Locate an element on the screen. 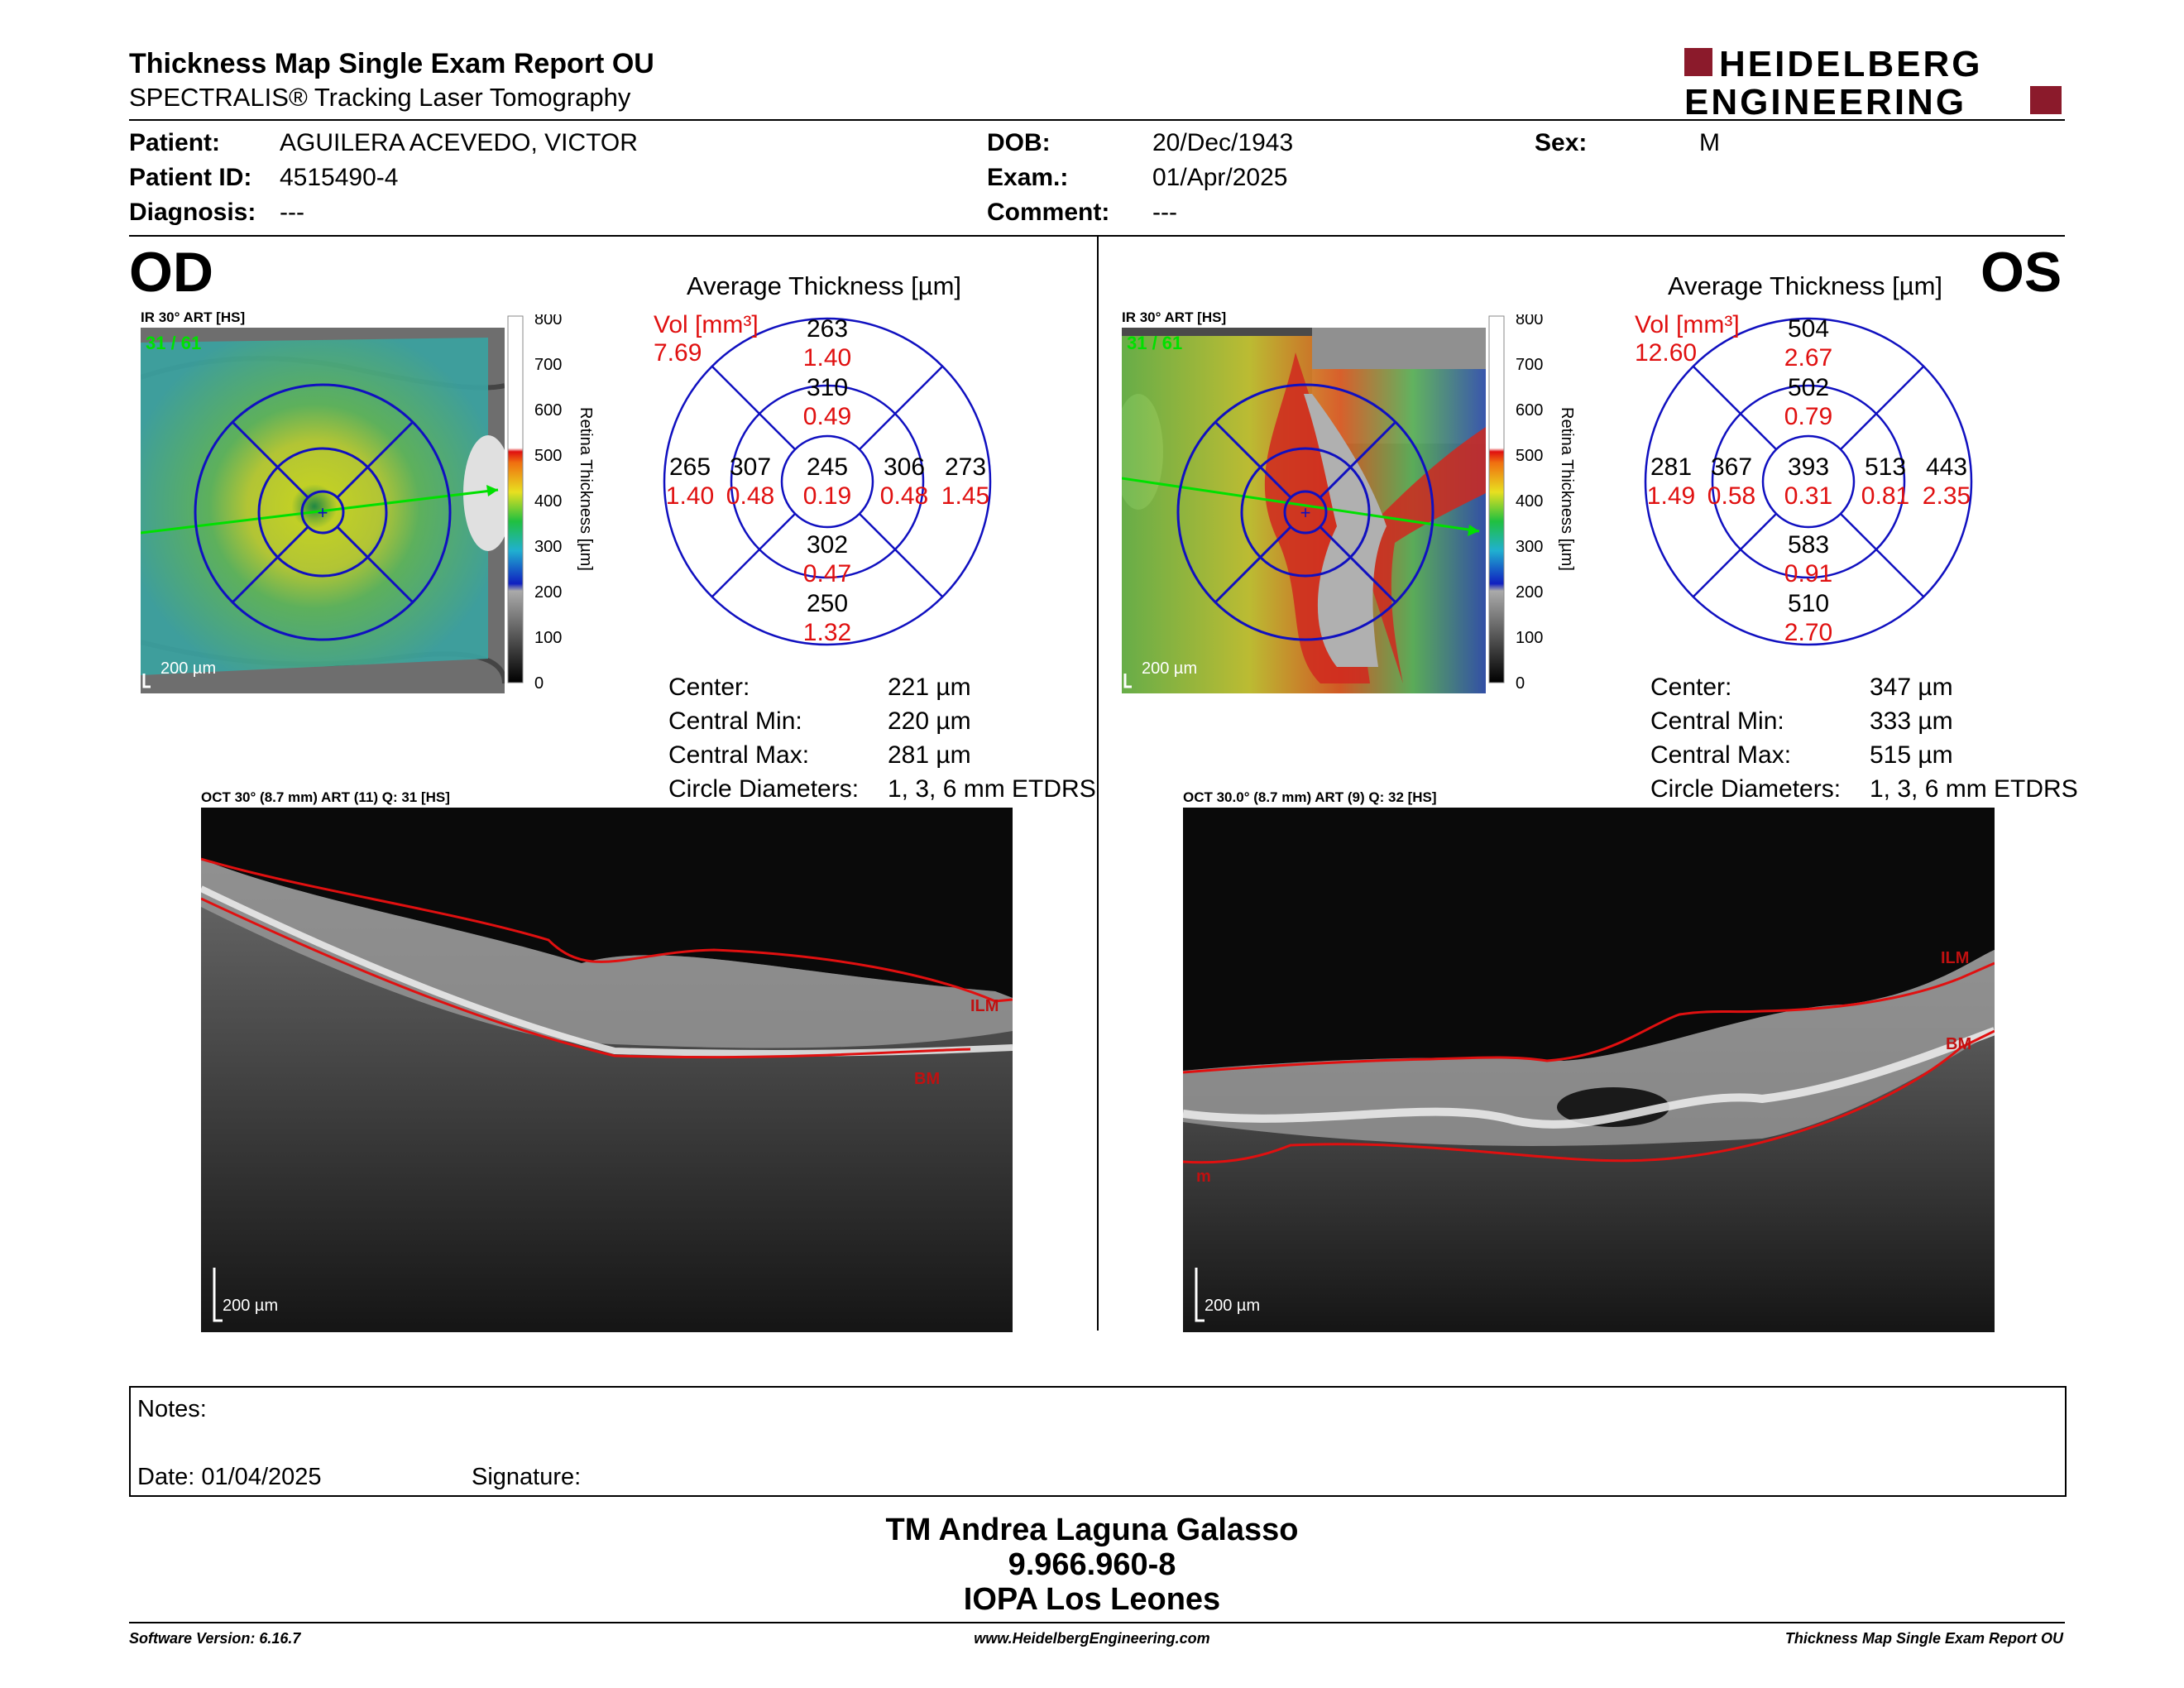 The image size is (2184, 1688). signer-name: TM Andrea Laguna Galasso is located at coordinates (1092, 1530).